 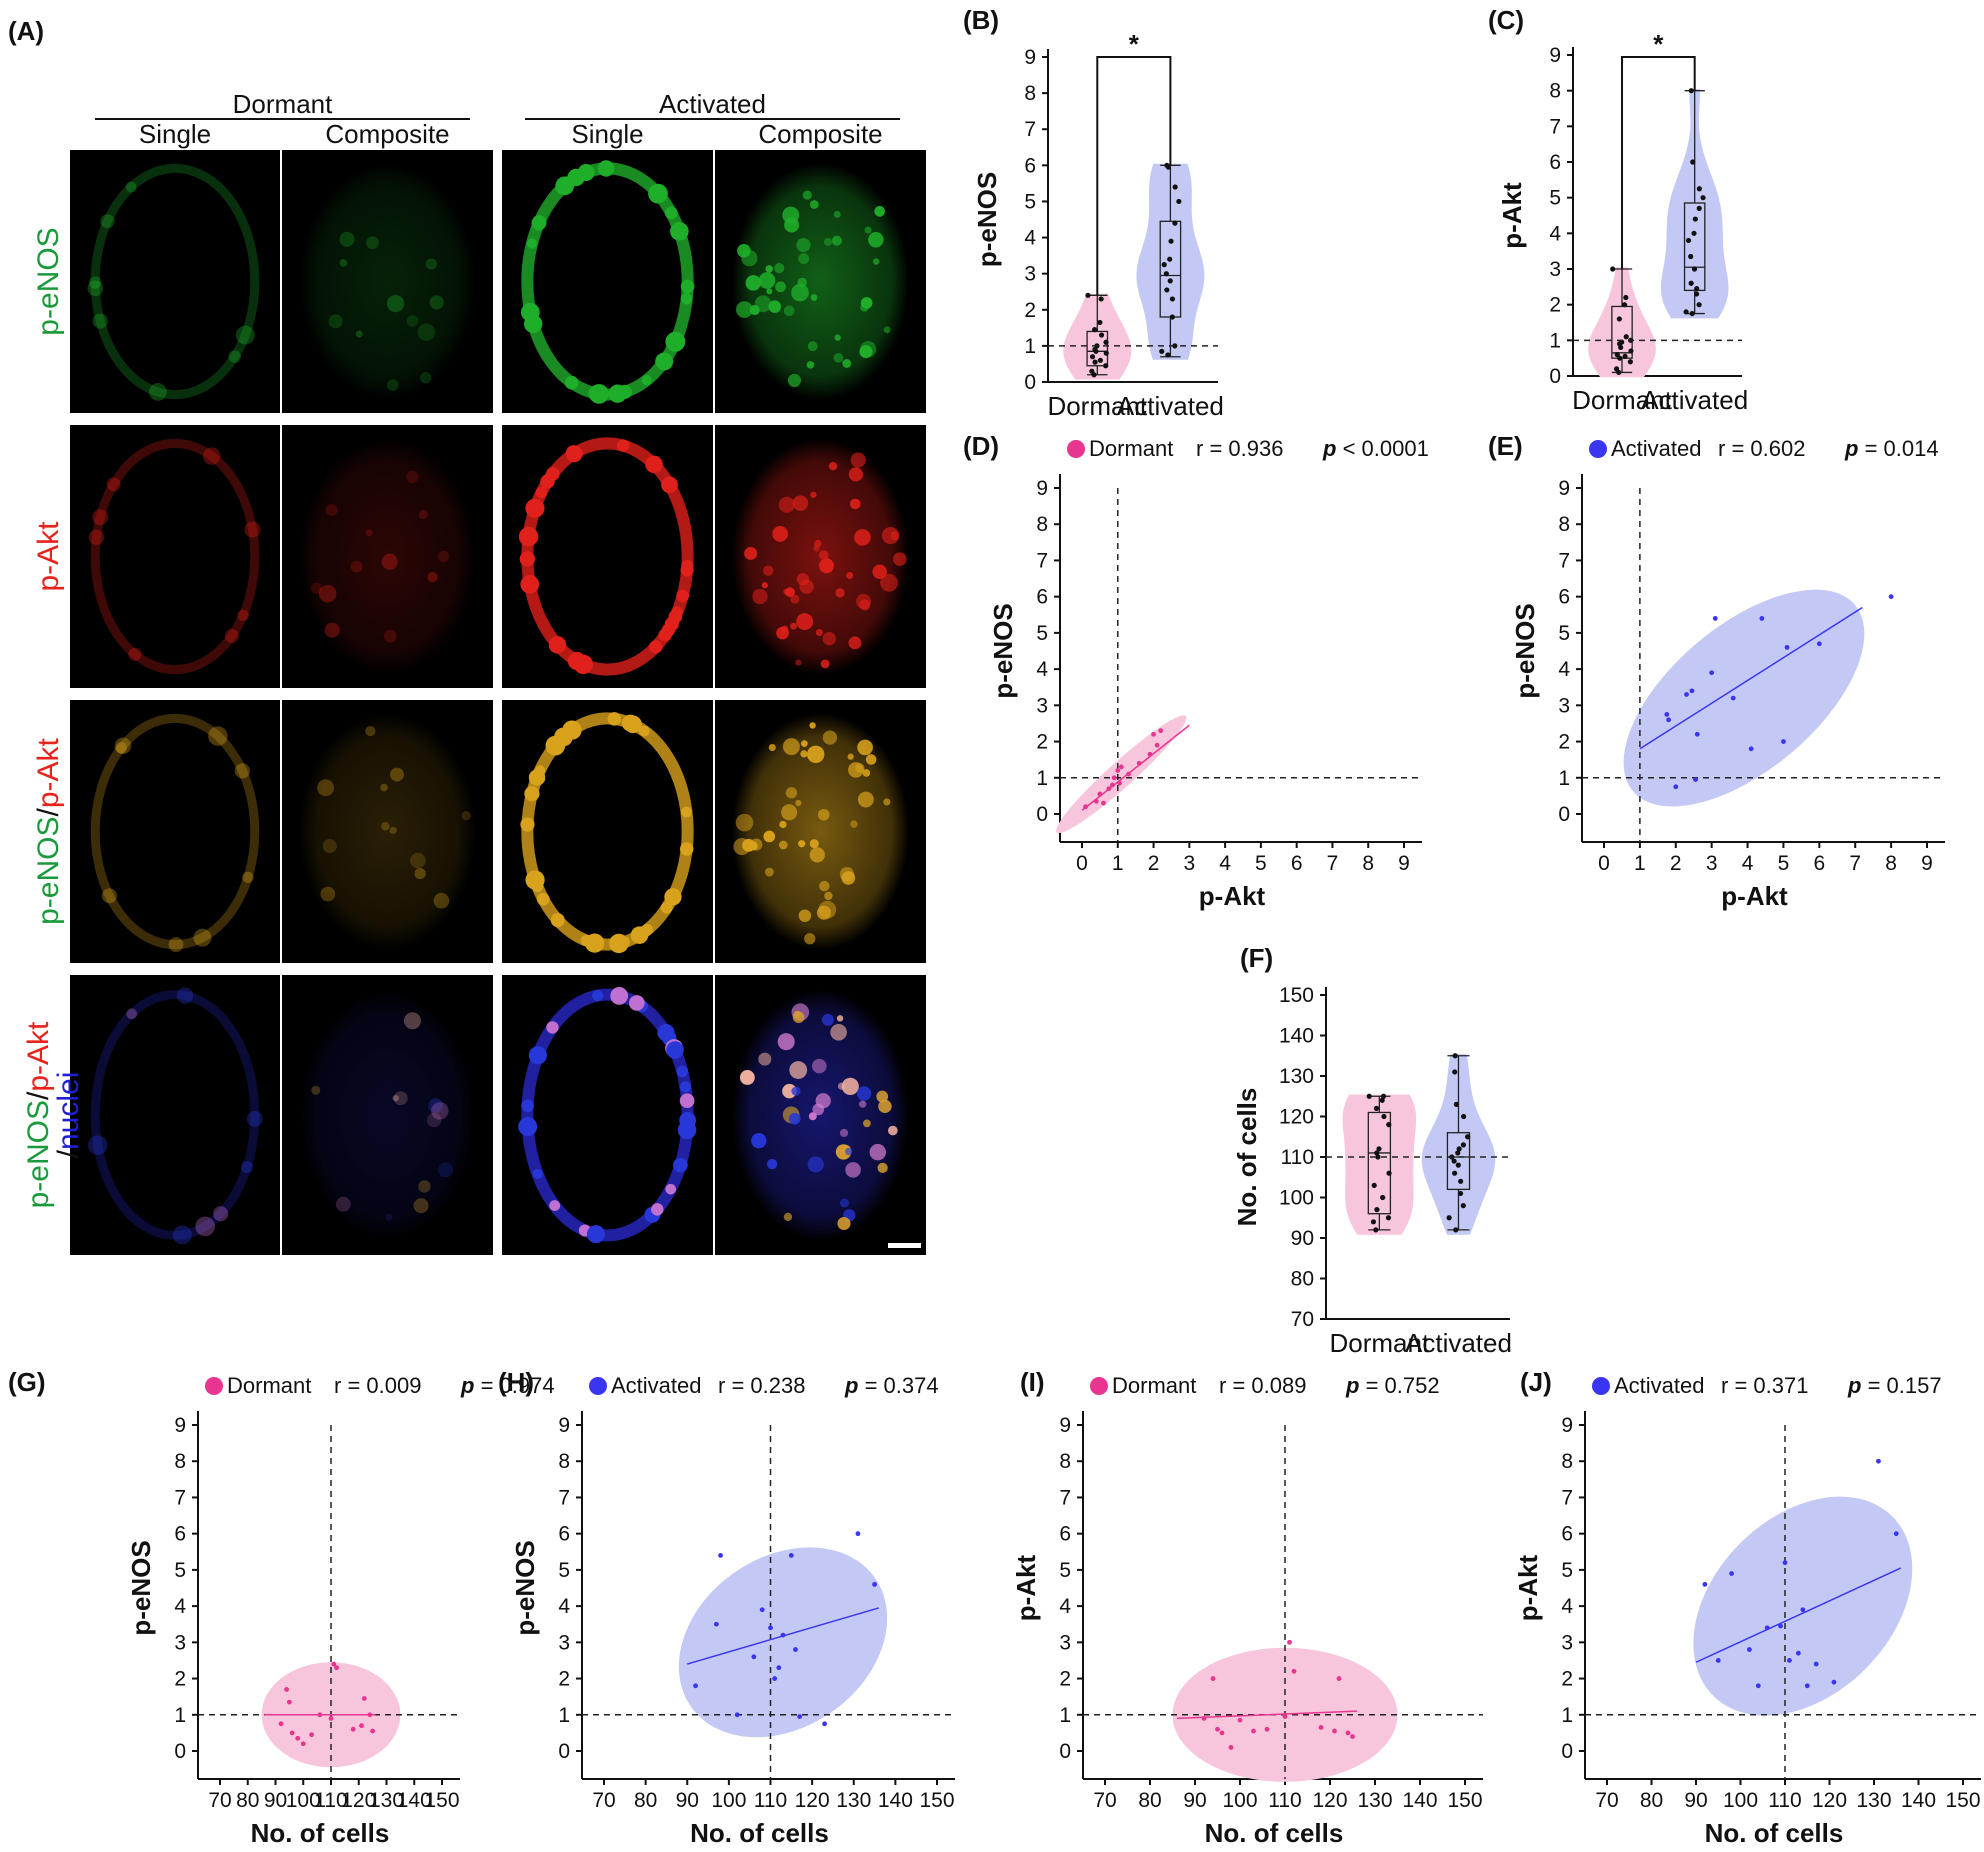 What do you see at coordinates (1256, 958) in the screenshot?
I see `panel-label: (F)` at bounding box center [1256, 958].